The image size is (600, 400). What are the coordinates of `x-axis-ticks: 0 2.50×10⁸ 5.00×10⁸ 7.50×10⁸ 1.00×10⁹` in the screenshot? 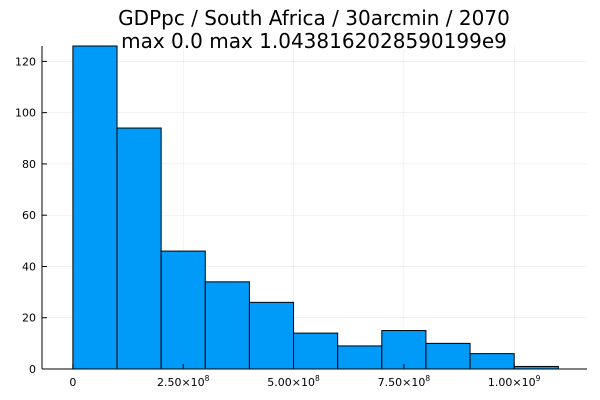 It's located at (305, 376).